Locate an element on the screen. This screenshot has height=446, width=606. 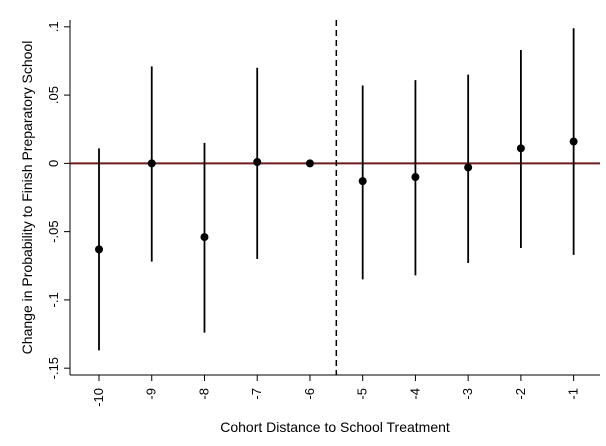
x-ticks: -10 -9 -8 -7 -6 -5 -4 -3 -2 -1 is located at coordinates (336, 391).